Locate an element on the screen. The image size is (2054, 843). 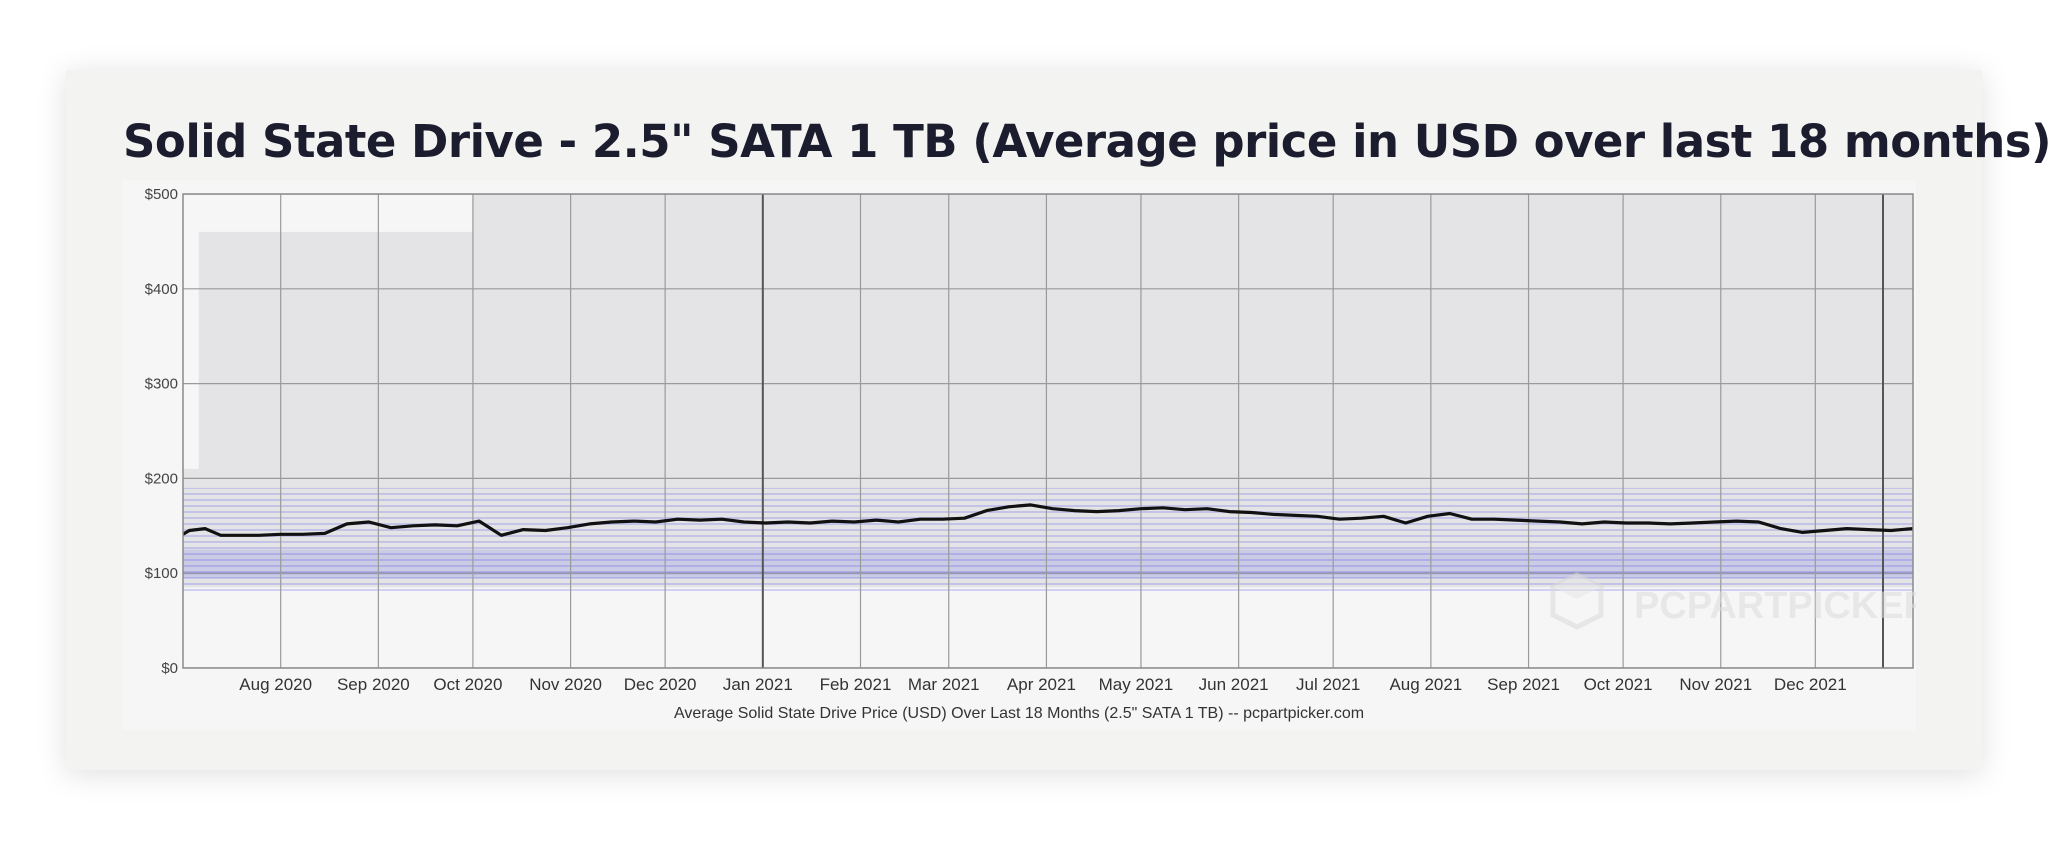
x-tick-label: Oct 2020 is located at coordinates (467, 684).